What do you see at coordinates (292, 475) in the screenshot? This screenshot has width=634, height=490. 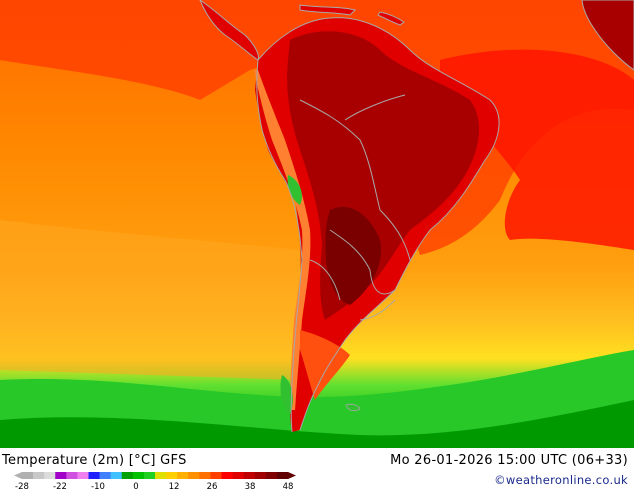 I see `legend-arrow-right` at bounding box center [292, 475].